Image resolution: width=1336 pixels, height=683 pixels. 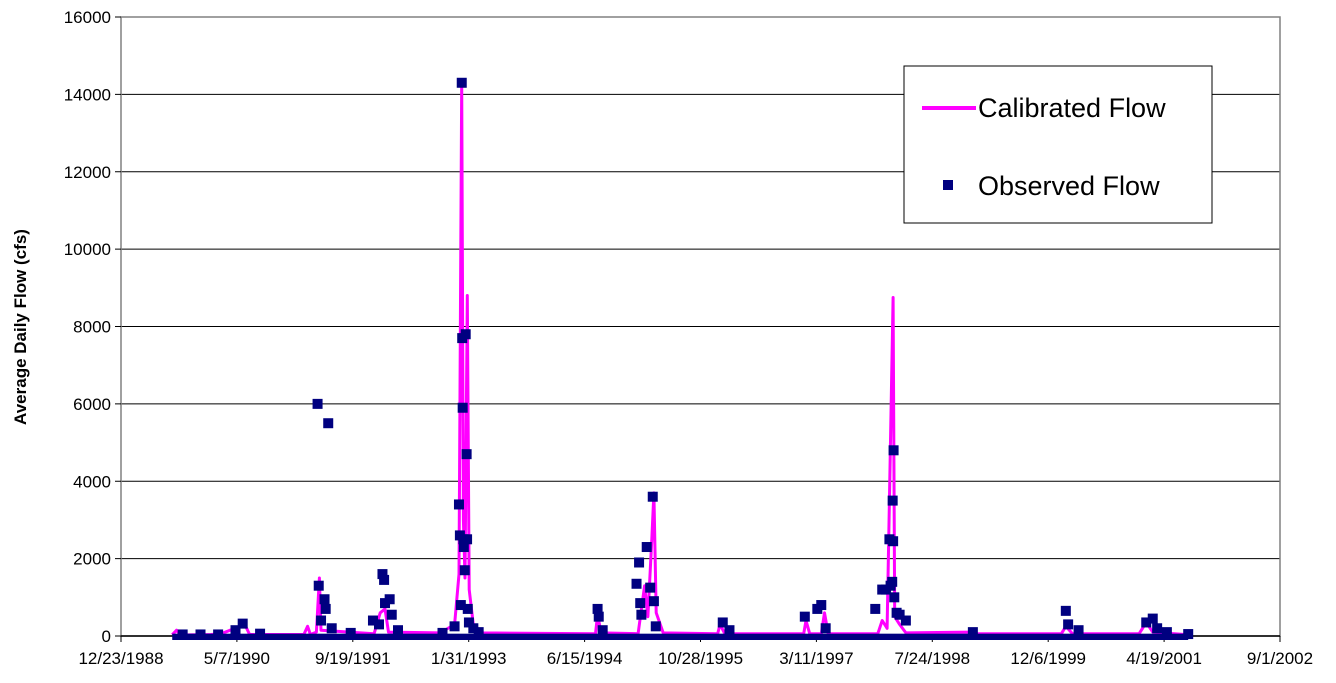 What do you see at coordinates (20, 327) in the screenshot?
I see `y-axis-label: Average Daily Flow (cfs)` at bounding box center [20, 327].